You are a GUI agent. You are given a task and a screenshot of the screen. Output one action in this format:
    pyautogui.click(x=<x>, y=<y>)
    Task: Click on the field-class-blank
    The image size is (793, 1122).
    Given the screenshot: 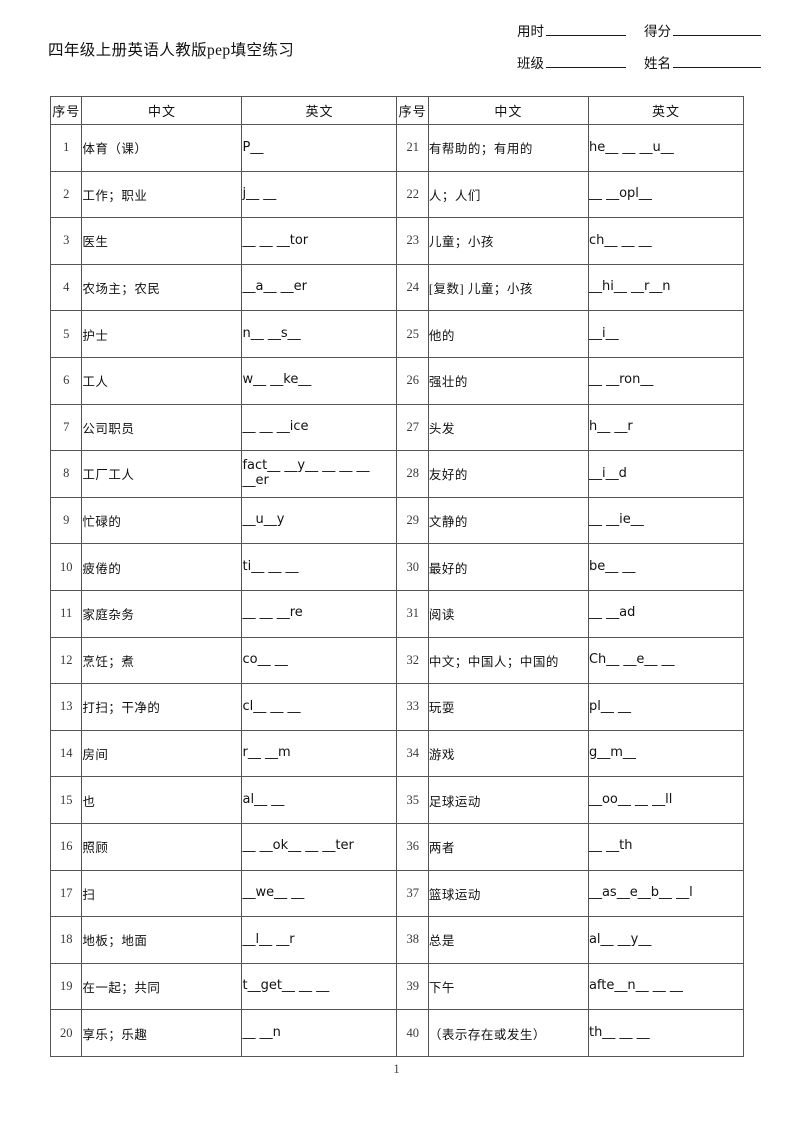 What is the action you would take?
    pyautogui.click(x=586, y=61)
    